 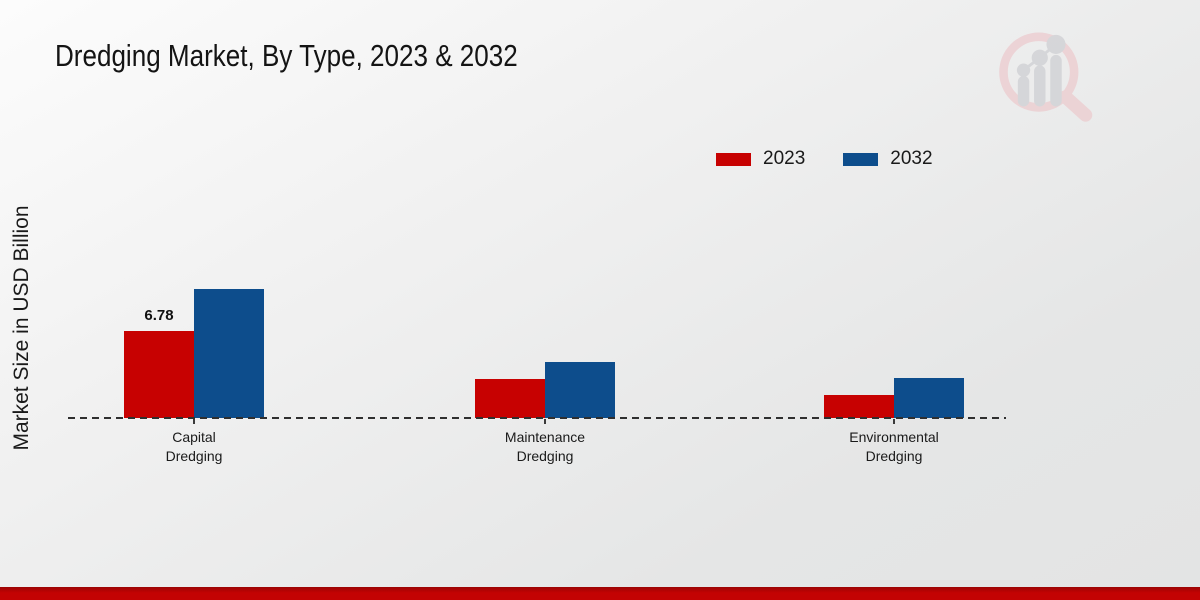 I want to click on y-axis-label: Market Size in USD Billion, so click(x=21, y=328).